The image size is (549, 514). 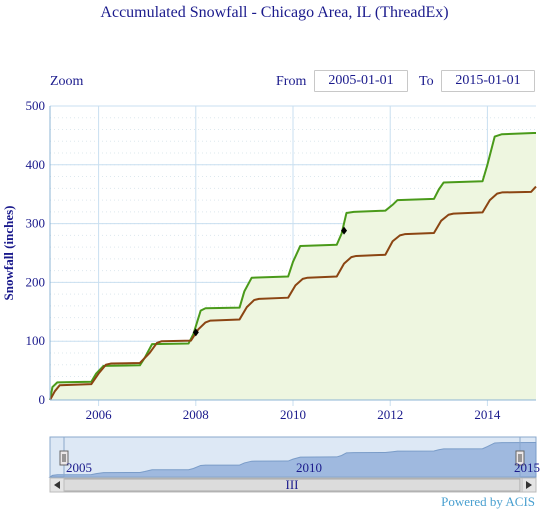 What do you see at coordinates (36, 340) in the screenshot?
I see `y-tick-label: 100` at bounding box center [36, 340].